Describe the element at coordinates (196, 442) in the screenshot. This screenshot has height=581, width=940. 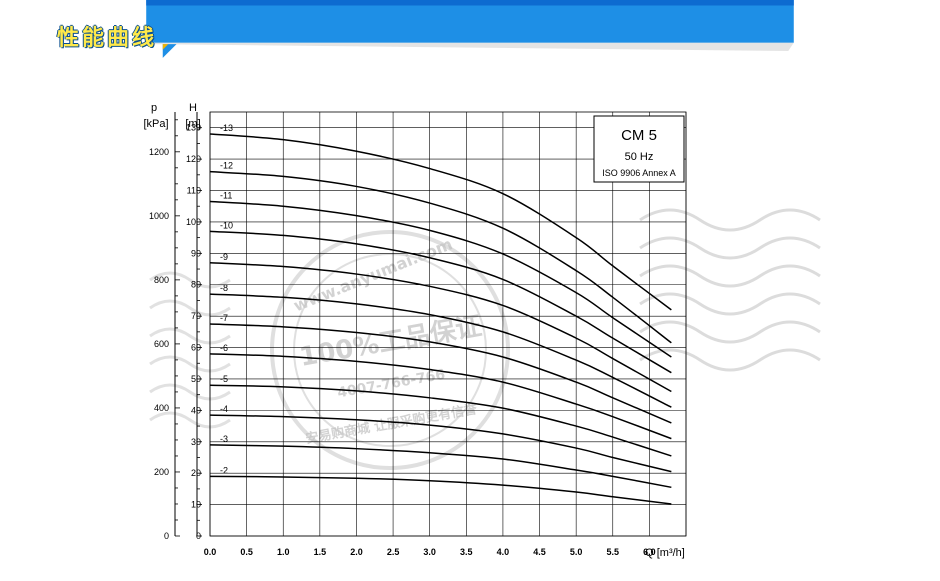
I see `m-tick-label: 30` at that location.